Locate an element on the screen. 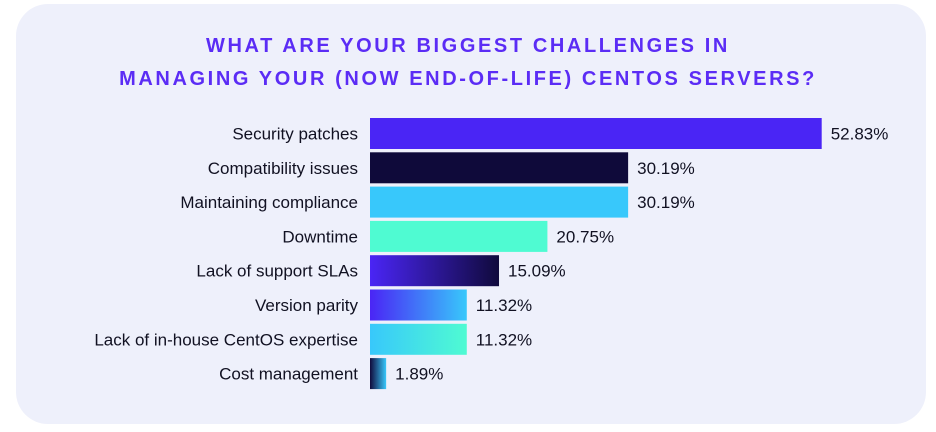  value-label-5: 15.09% is located at coordinates (537, 271).